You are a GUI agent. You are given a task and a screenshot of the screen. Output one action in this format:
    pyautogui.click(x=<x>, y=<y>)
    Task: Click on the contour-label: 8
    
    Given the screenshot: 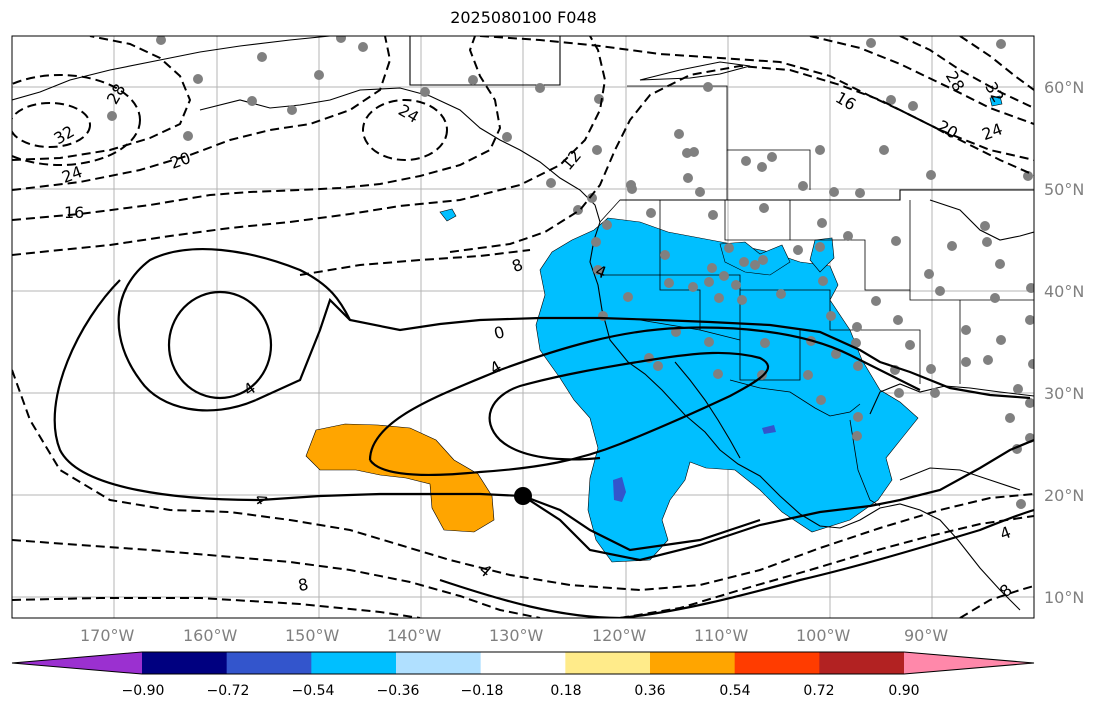 What is the action you would take?
    pyautogui.click(x=303, y=585)
    